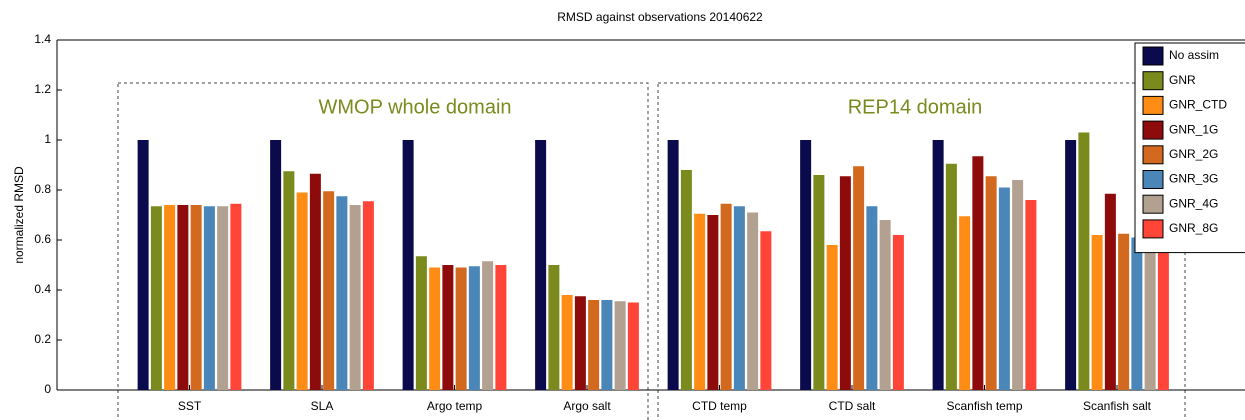  What do you see at coordinates (42, 39) in the screenshot?
I see `y-tick-label: 1.4` at bounding box center [42, 39].